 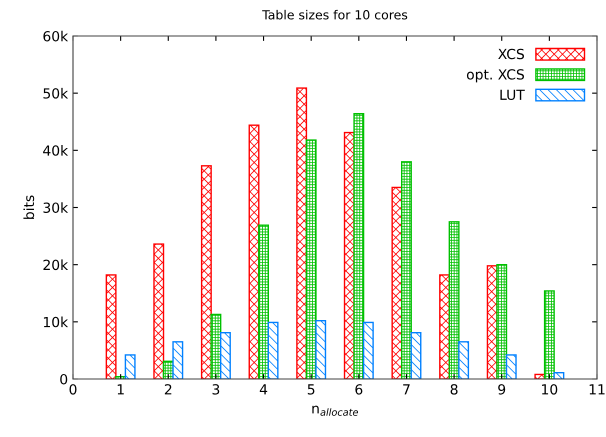 I want to click on y-tick-label: 30k, so click(x=55, y=207).